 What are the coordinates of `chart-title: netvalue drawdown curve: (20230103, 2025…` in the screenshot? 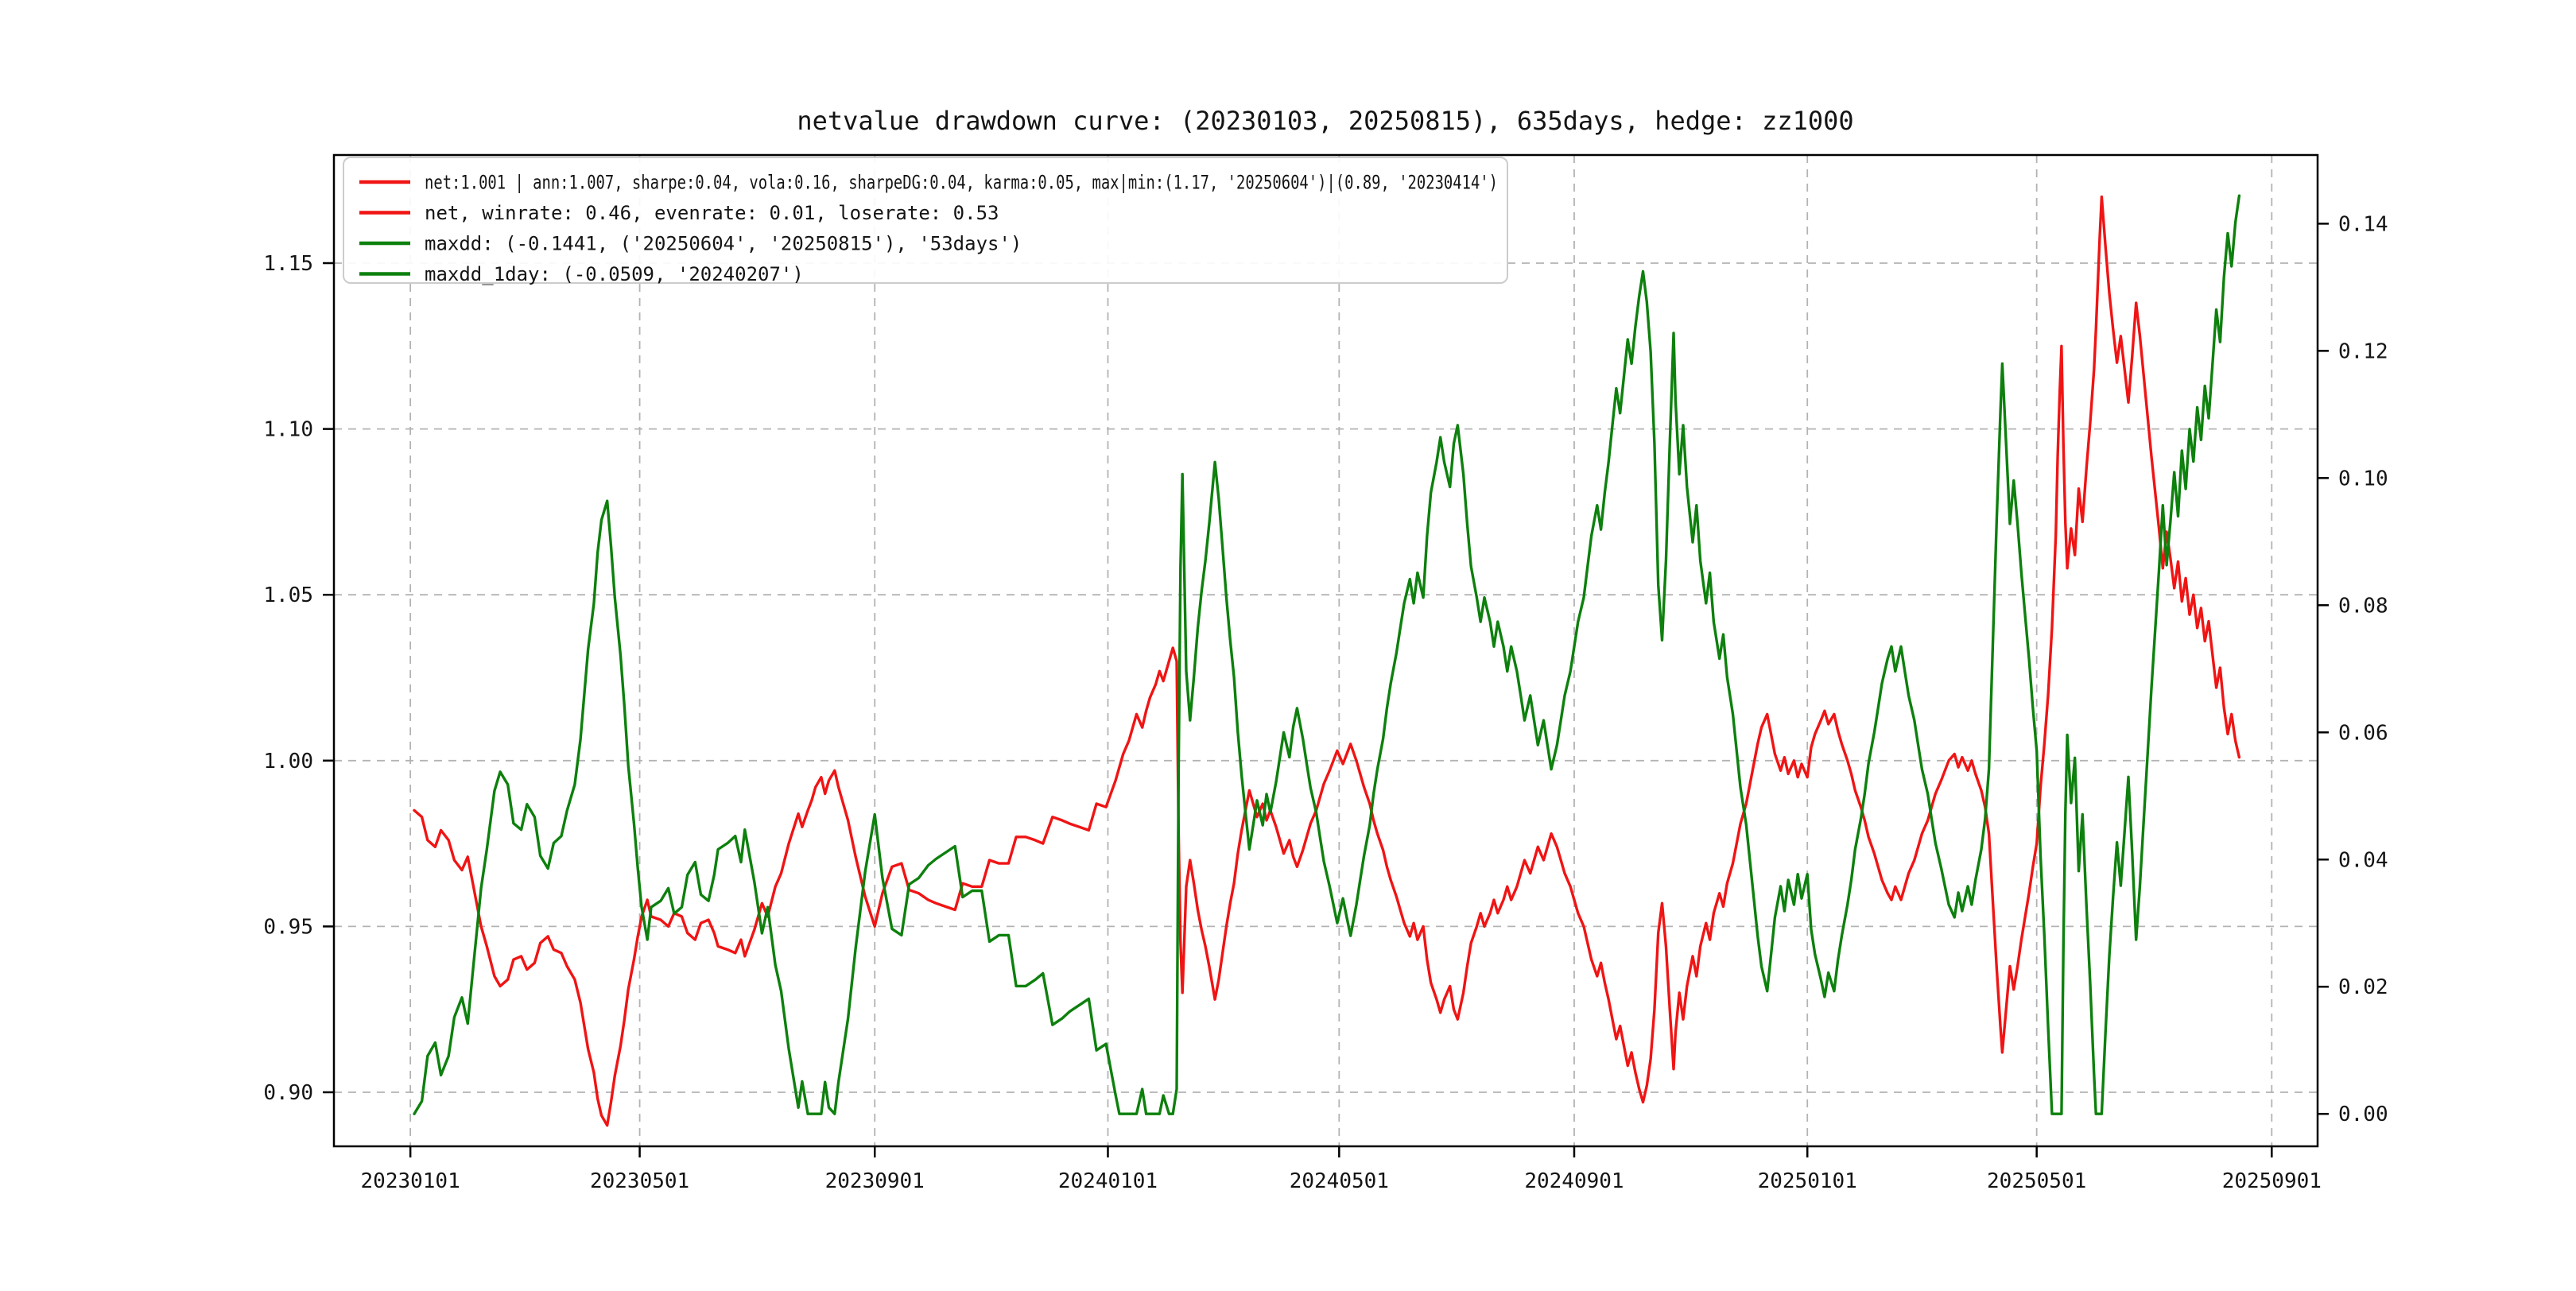 It's located at (1325, 121).